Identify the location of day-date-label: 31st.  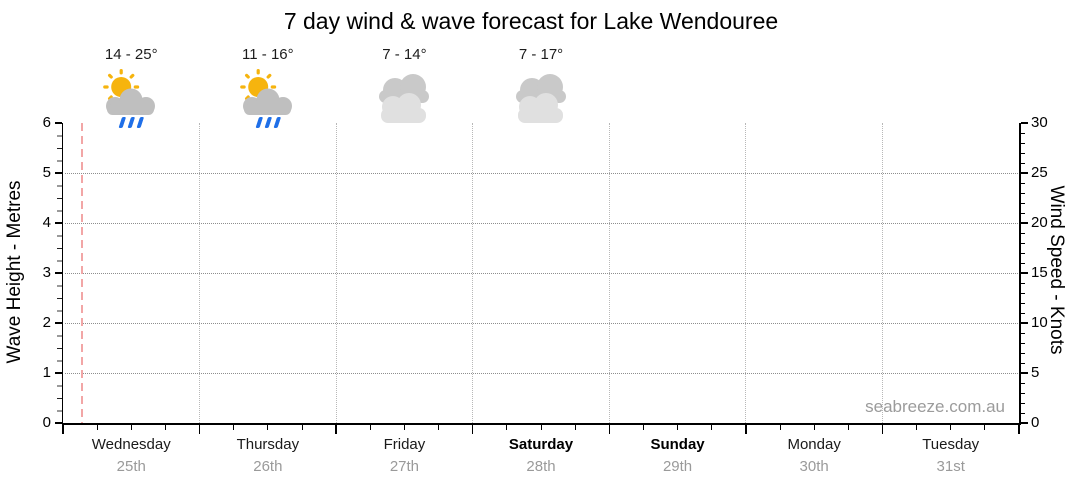
(950, 466).